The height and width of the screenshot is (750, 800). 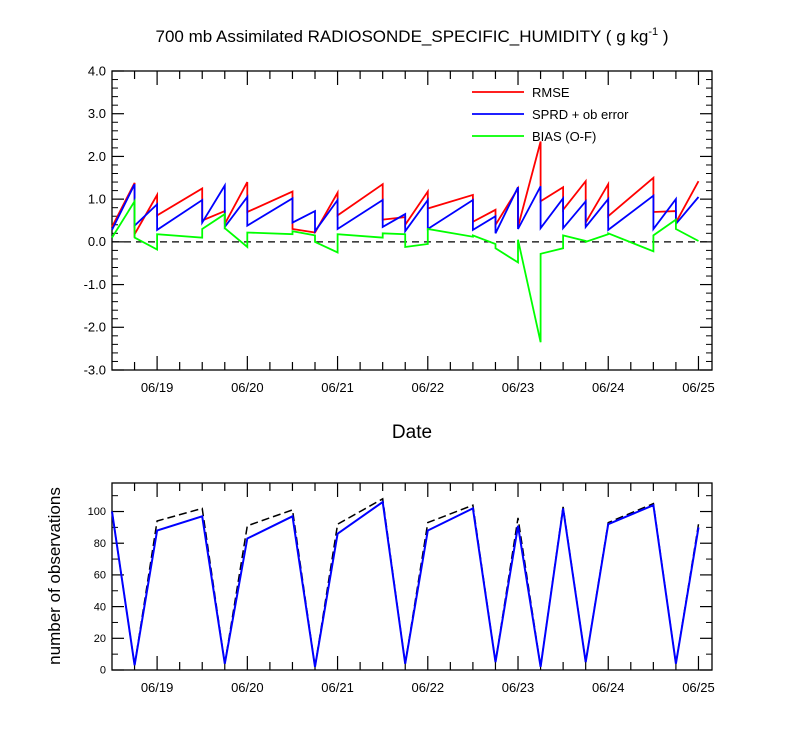 I want to click on bottom-y-tick-label: 0, so click(x=103, y=671).